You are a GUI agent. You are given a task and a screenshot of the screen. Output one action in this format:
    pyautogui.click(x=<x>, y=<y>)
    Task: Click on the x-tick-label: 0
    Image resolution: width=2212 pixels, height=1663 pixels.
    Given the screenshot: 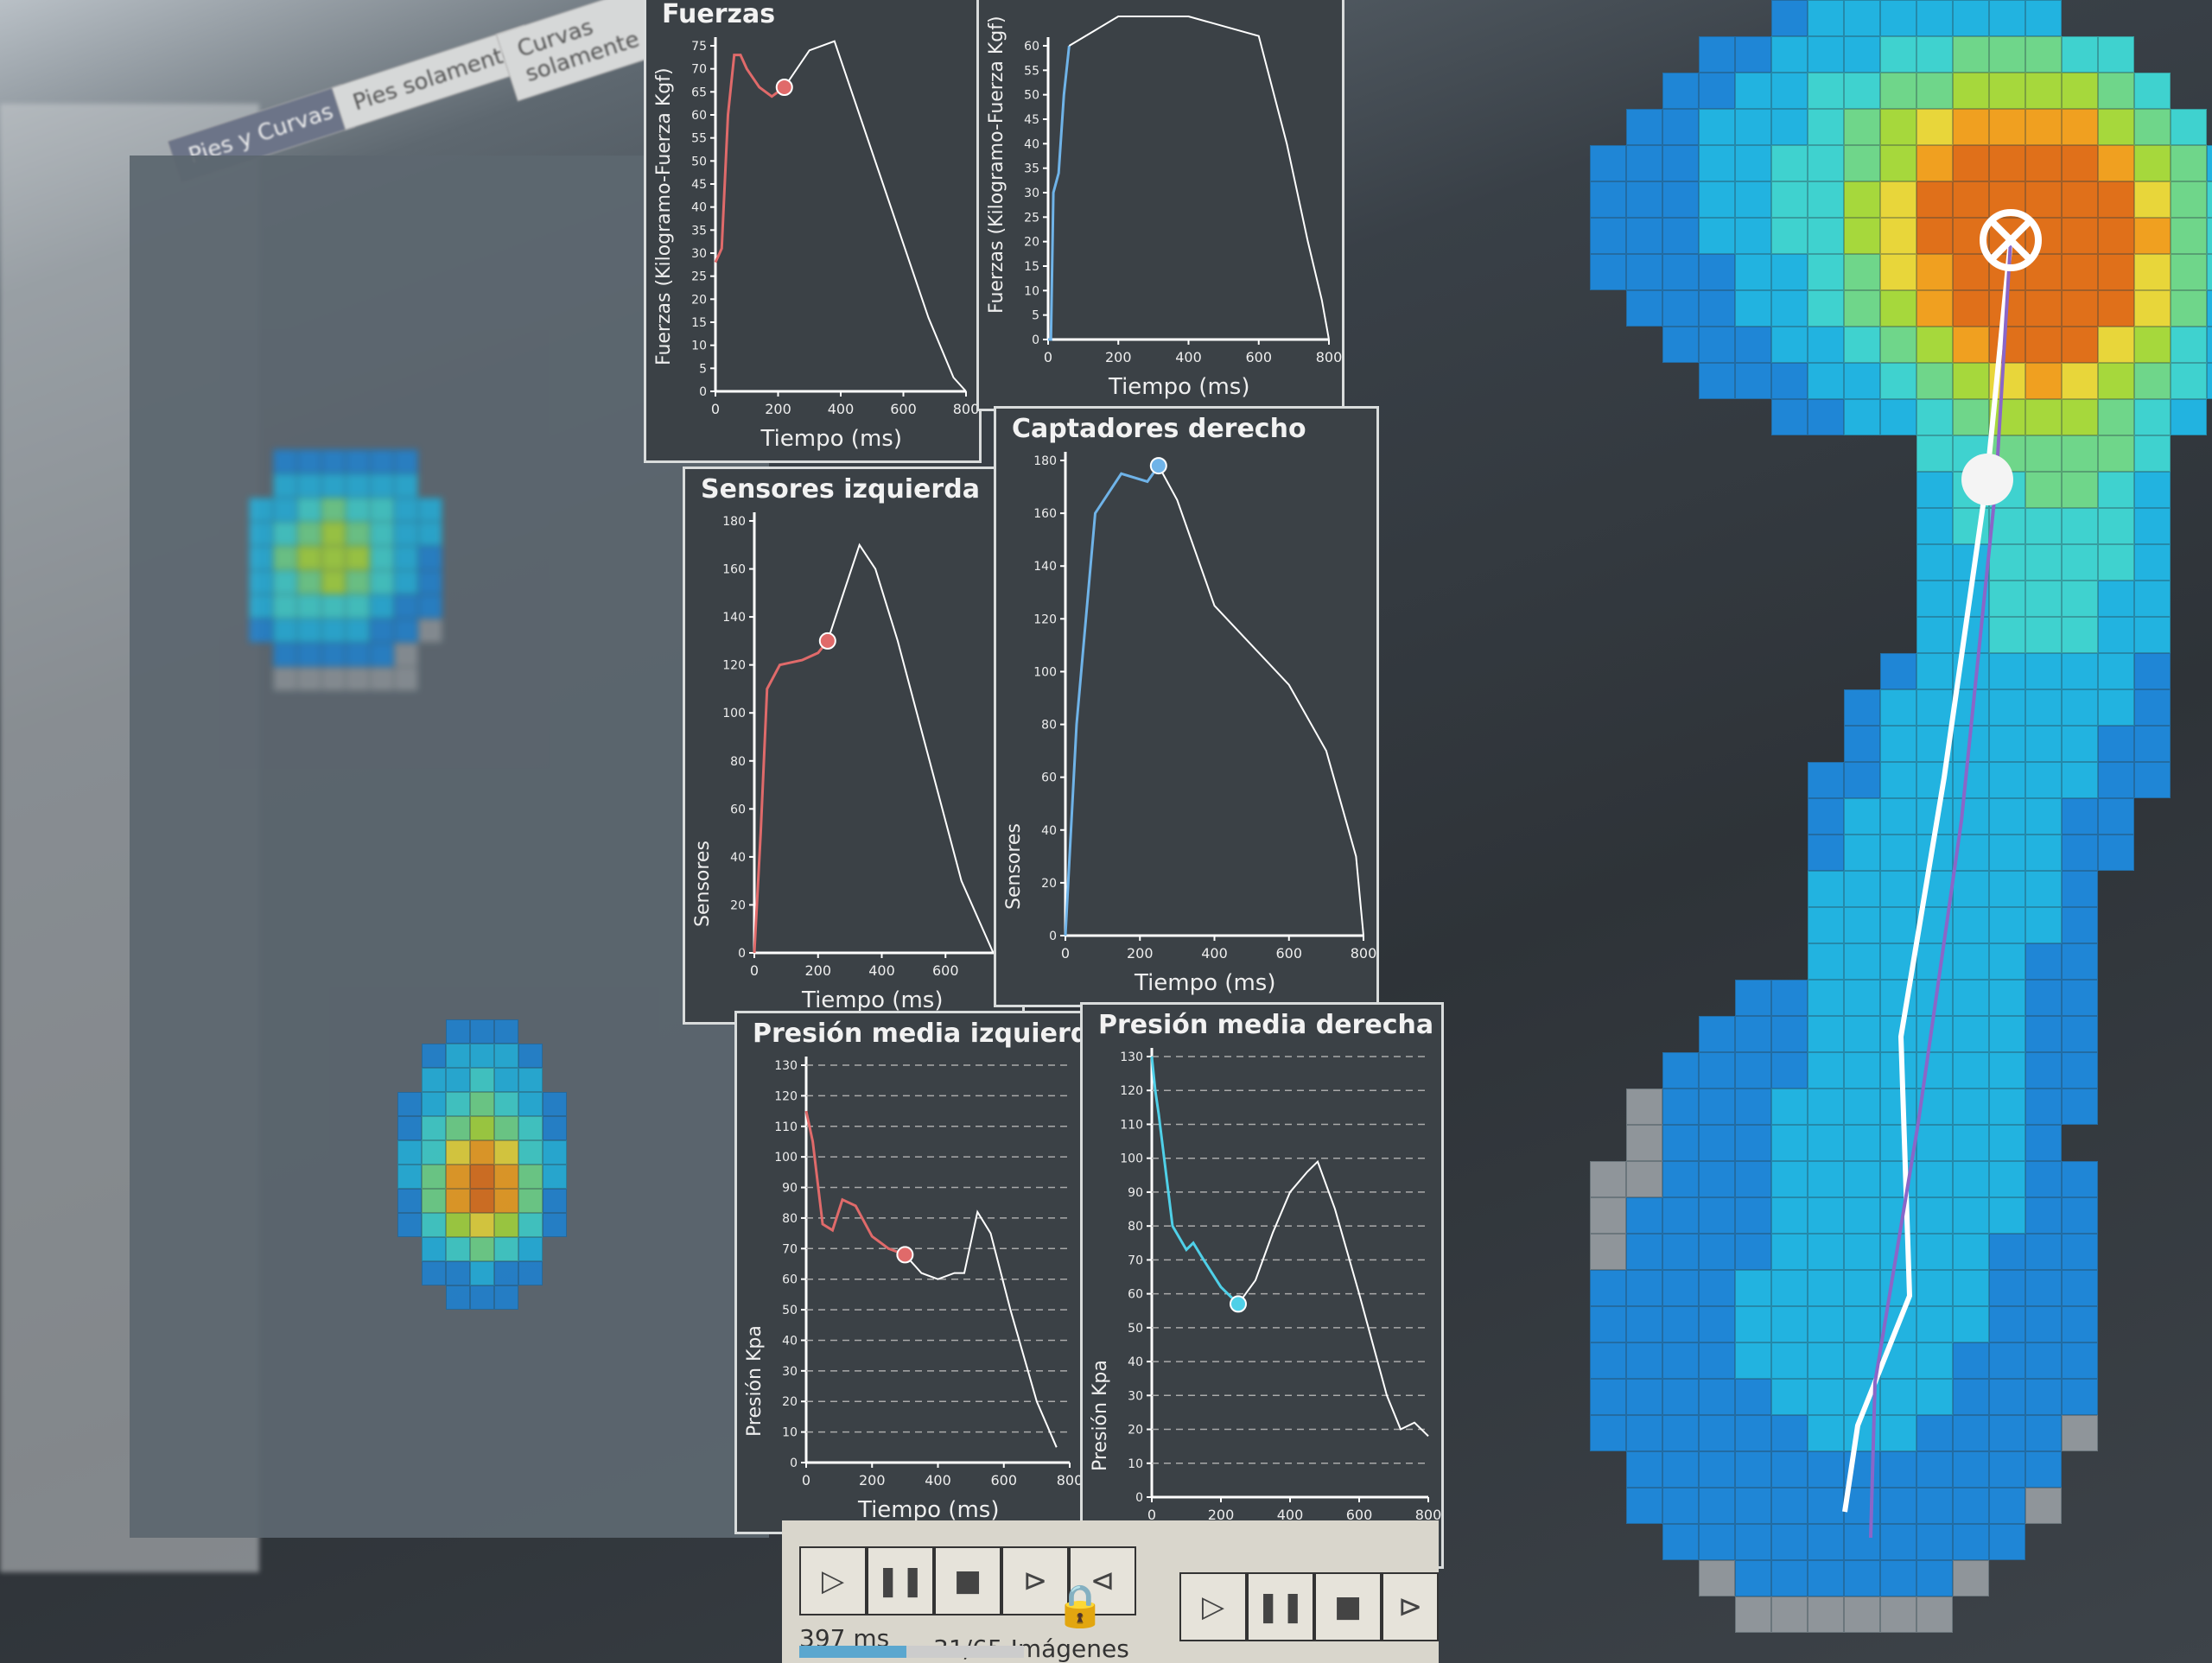 What is the action you would take?
    pyautogui.click(x=1065, y=953)
    